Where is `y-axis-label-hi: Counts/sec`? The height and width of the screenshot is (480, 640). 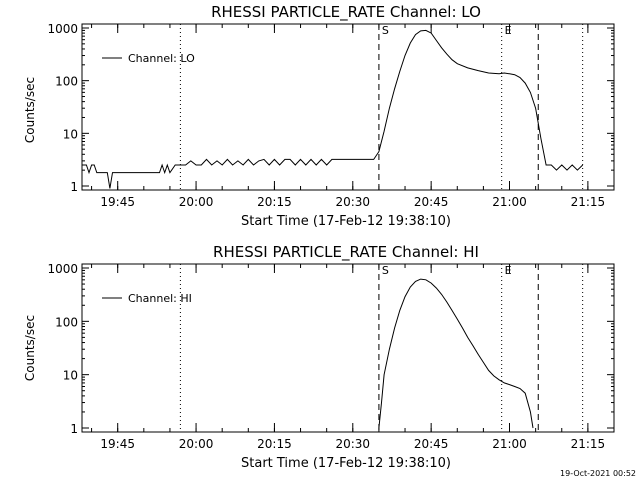
y-axis-label-hi: Counts/sec is located at coordinates (30, 348).